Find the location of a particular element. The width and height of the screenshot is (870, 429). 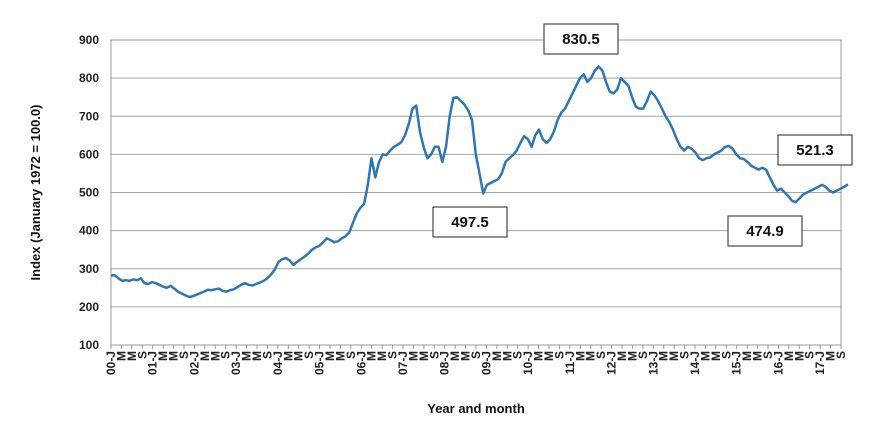

x-tick-label: 07-J is located at coordinates (403, 363).